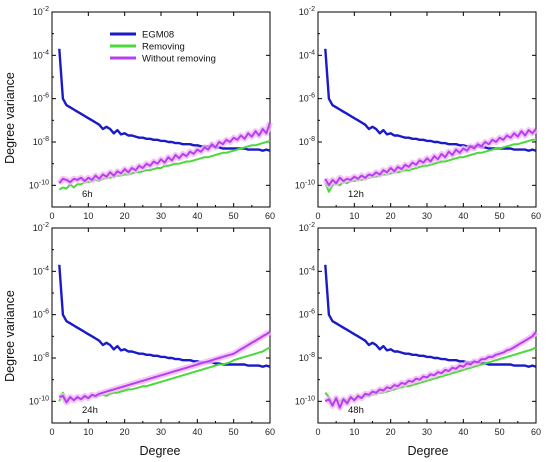 The height and width of the screenshot is (462, 550). Describe the element at coordinates (430, 165) in the screenshot. I see `series-line-removing` at that location.